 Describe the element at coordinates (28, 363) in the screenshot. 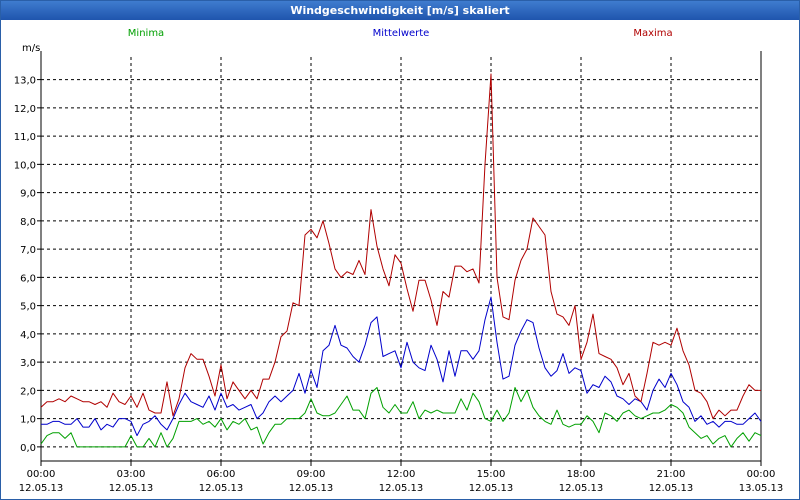

I see `y-tick-label: 3,0` at that location.